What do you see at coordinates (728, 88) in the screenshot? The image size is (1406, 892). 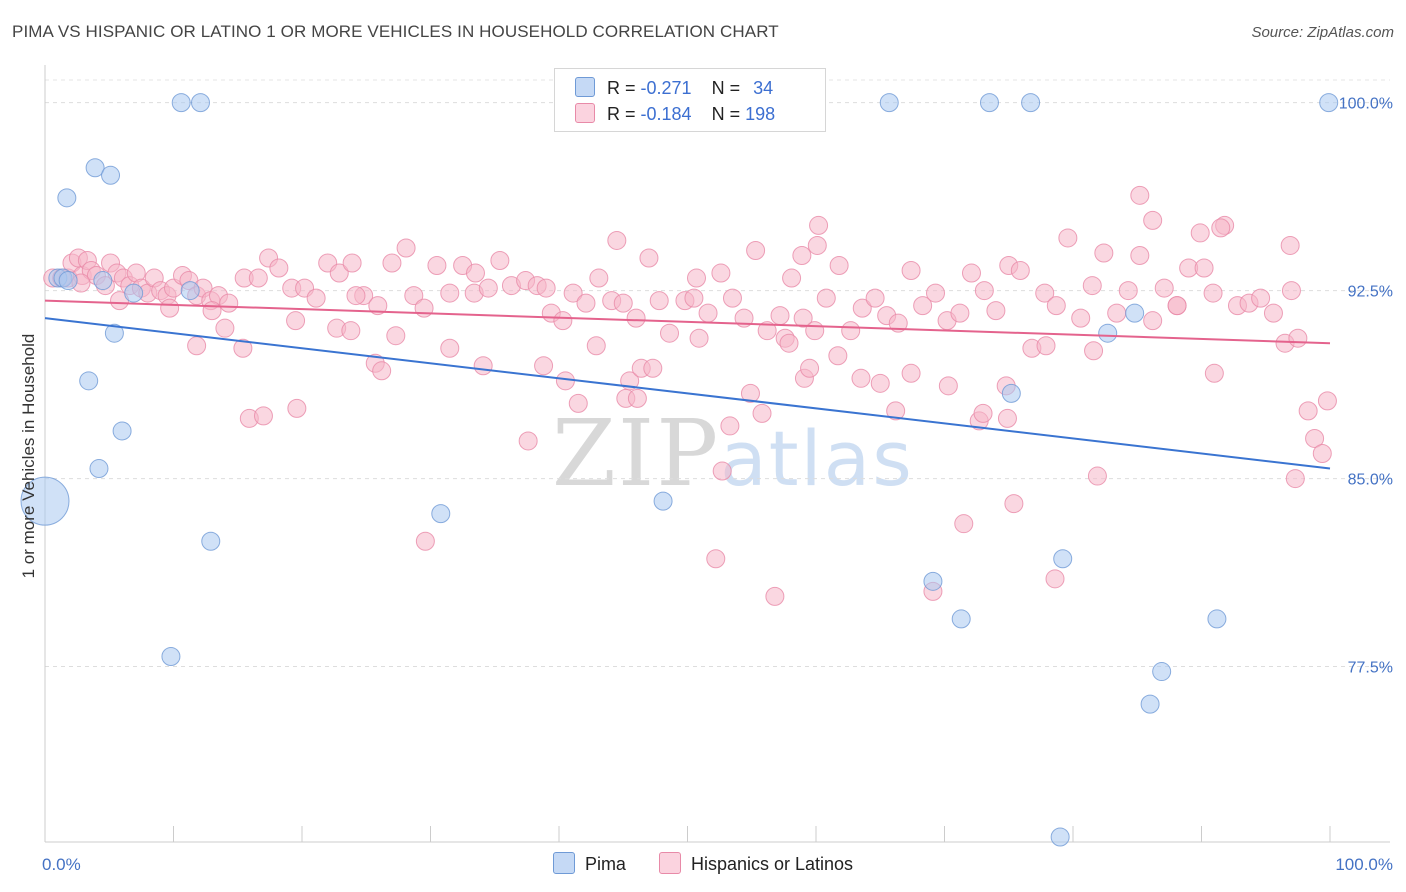 I see `legend-n-label: N =` at bounding box center [728, 88].